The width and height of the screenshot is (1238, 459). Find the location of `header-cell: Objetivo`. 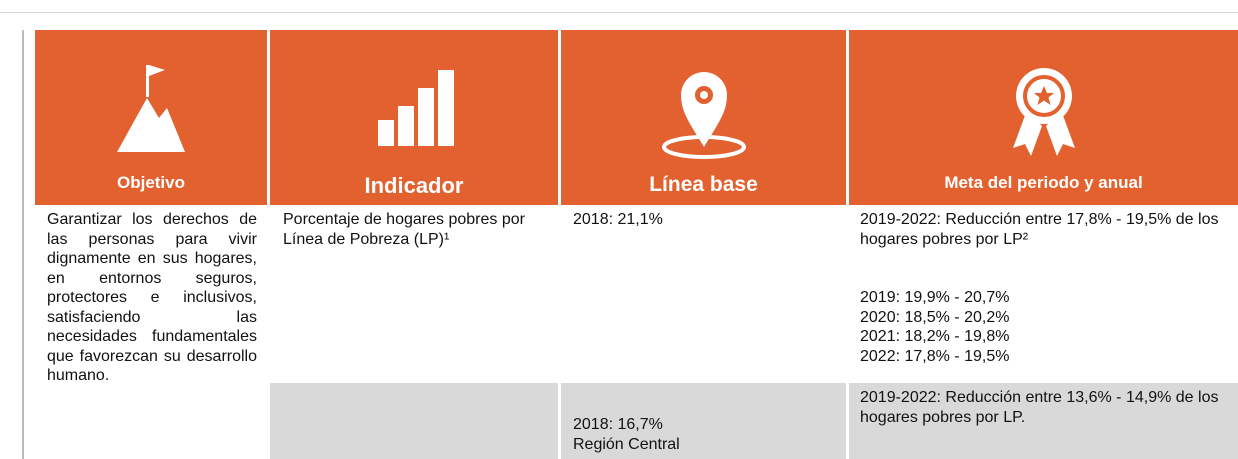

header-cell: Objetivo is located at coordinates (151, 117).